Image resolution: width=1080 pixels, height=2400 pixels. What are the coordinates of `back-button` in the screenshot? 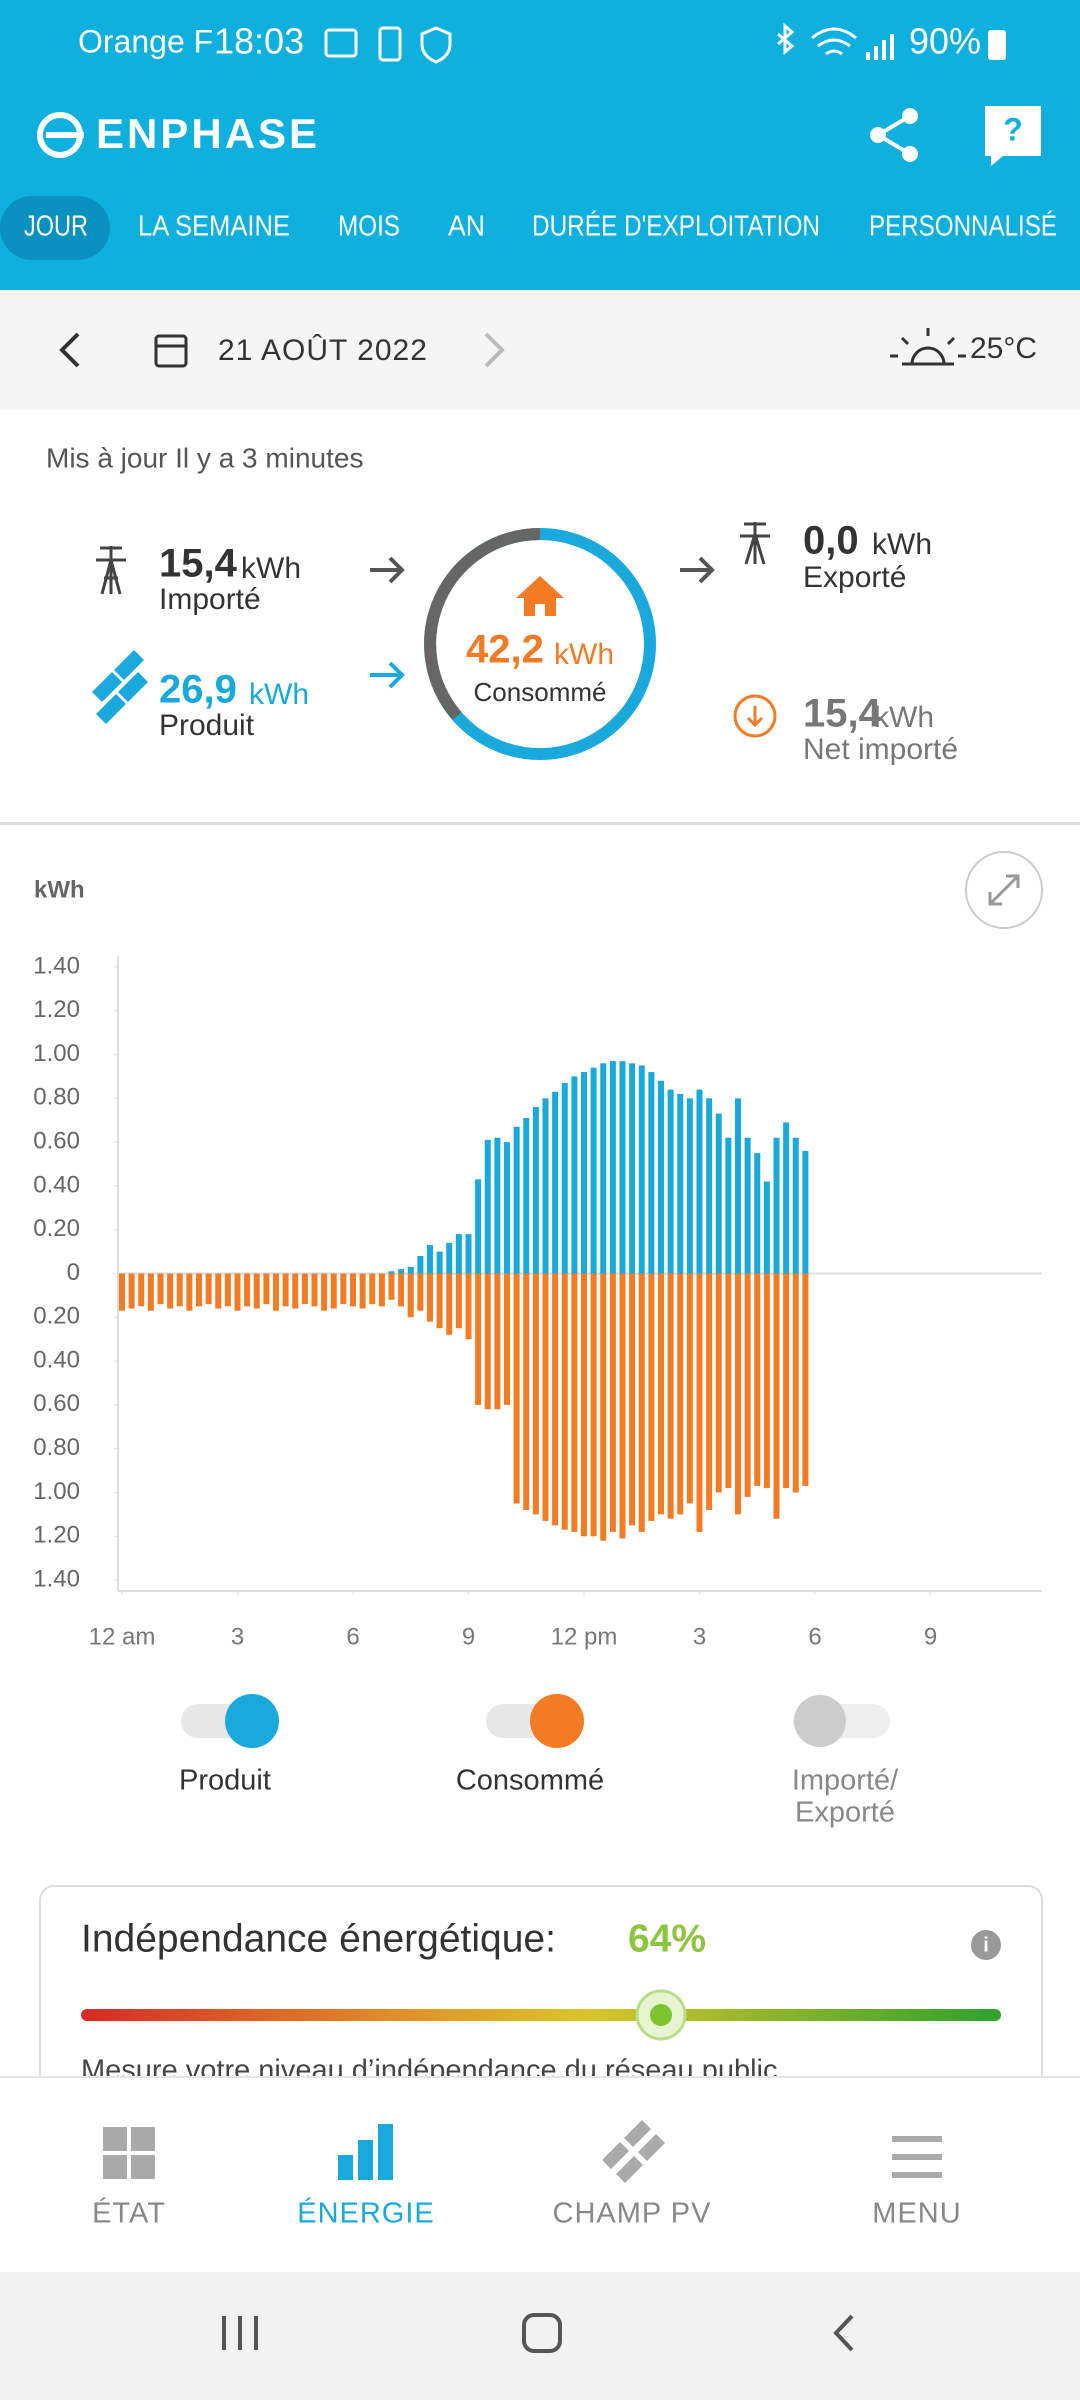 It's located at (843, 2333).